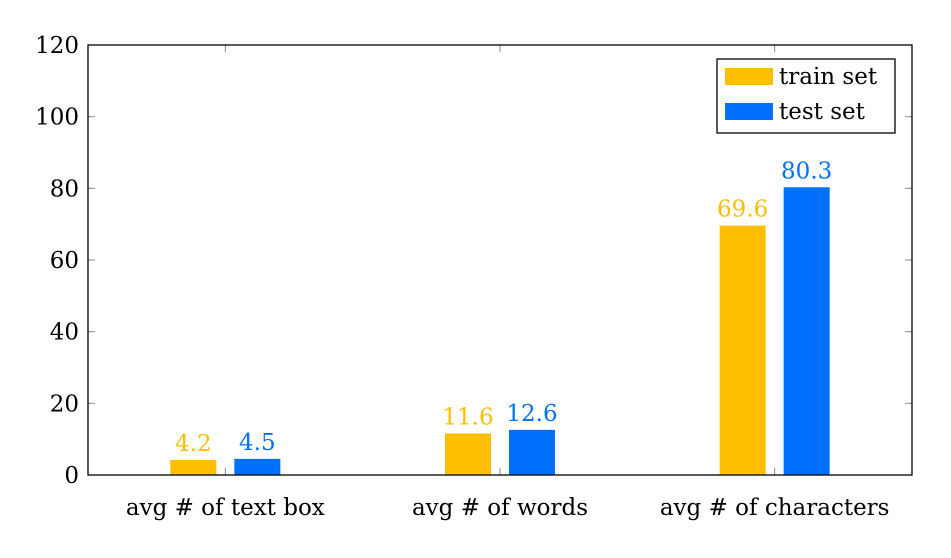  I want to click on y-tick-labels: 0 20 40 60 80 100 120, so click(57, 261).